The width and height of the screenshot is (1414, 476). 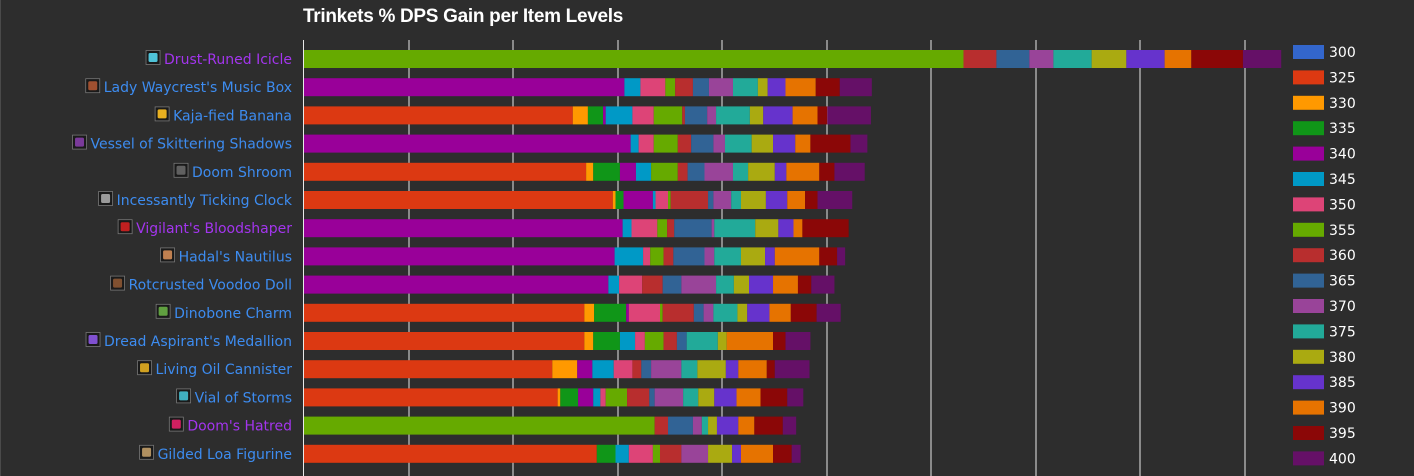 What do you see at coordinates (235, 257) in the screenshot?
I see `item-label: Hadal's Nautilus` at bounding box center [235, 257].